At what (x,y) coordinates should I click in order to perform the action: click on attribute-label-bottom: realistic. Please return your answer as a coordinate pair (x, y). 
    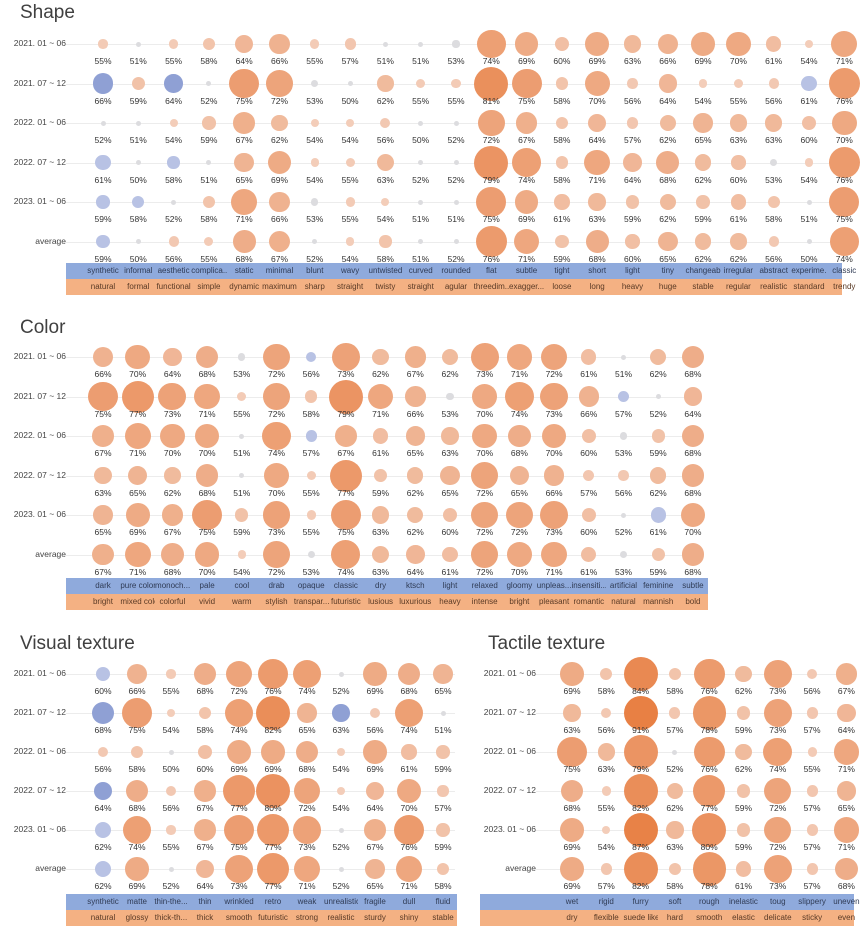
    Looking at the image, I should click on (774, 286).